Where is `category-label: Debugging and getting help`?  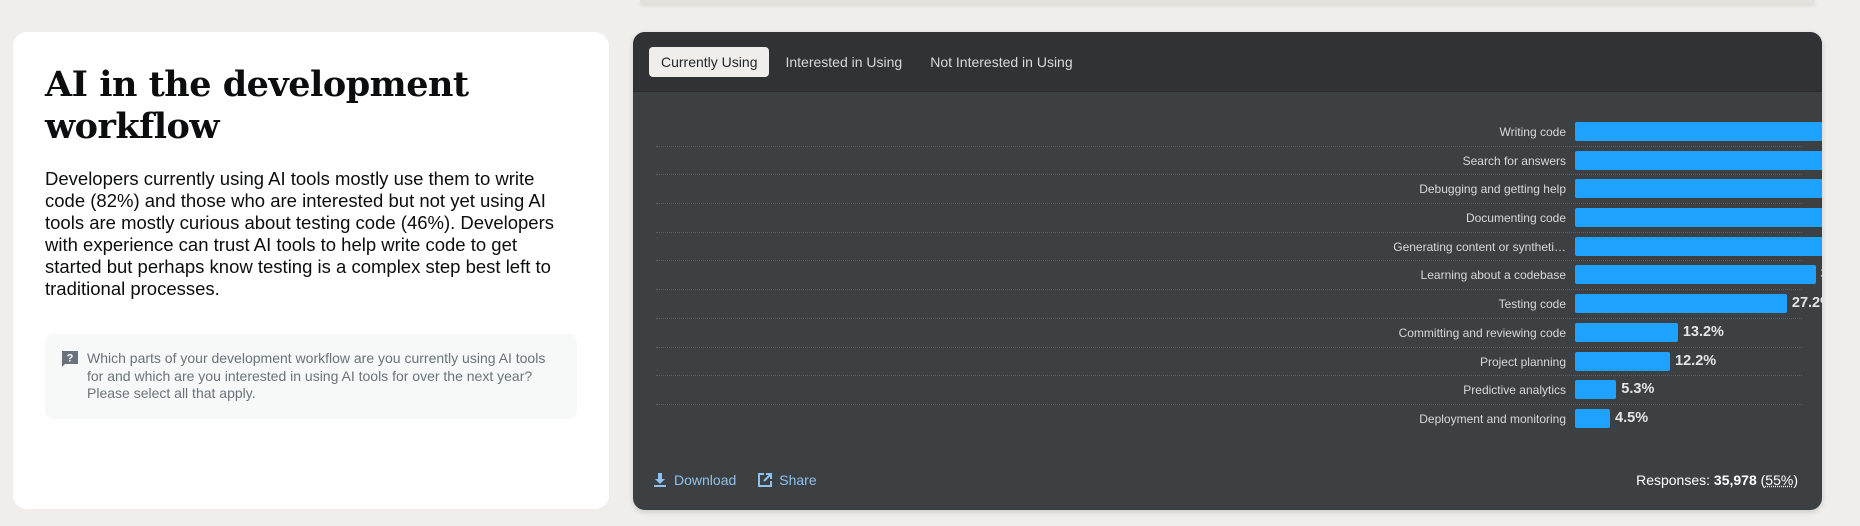 category-label: Debugging and getting help is located at coordinates (1492, 189).